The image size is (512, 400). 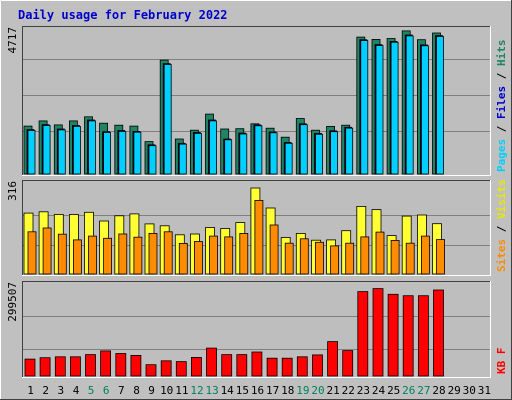 What do you see at coordinates (348, 252) in the screenshot?
I see `day-22-bars` at bounding box center [348, 252].